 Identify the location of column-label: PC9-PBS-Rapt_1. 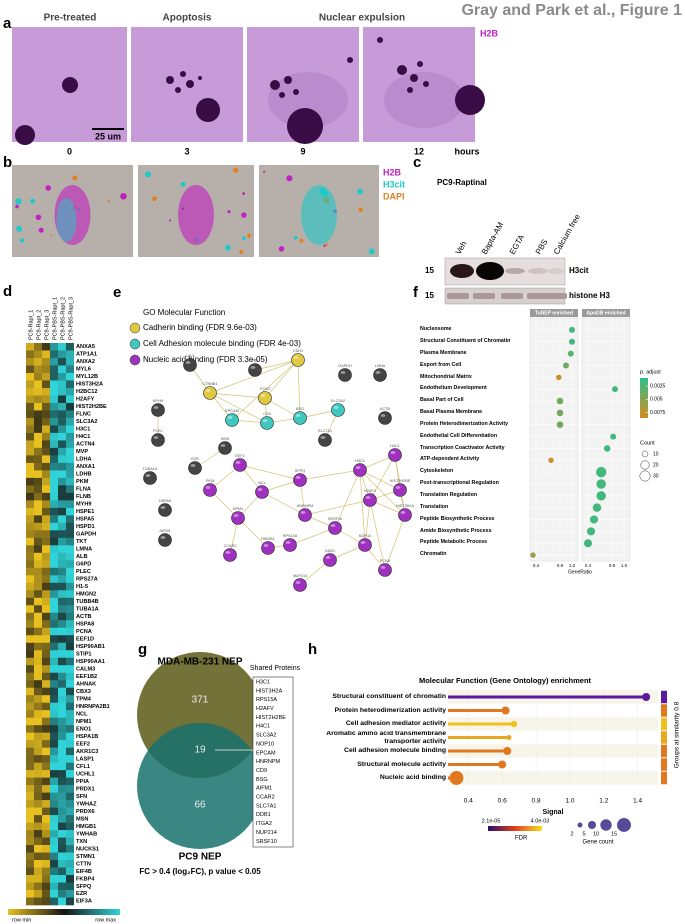
(55, 318).